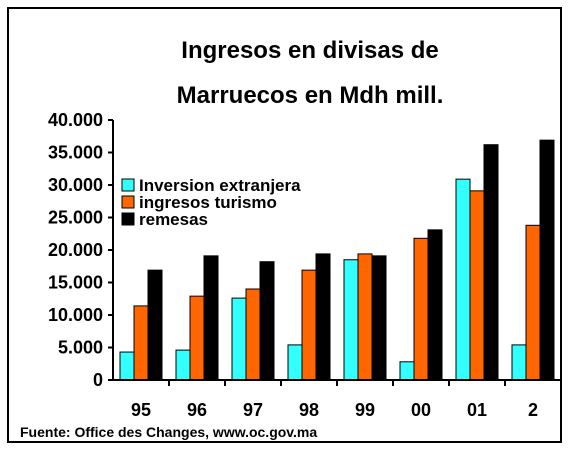  I want to click on chart-title: Ingresos en divisas de, so click(309, 50).